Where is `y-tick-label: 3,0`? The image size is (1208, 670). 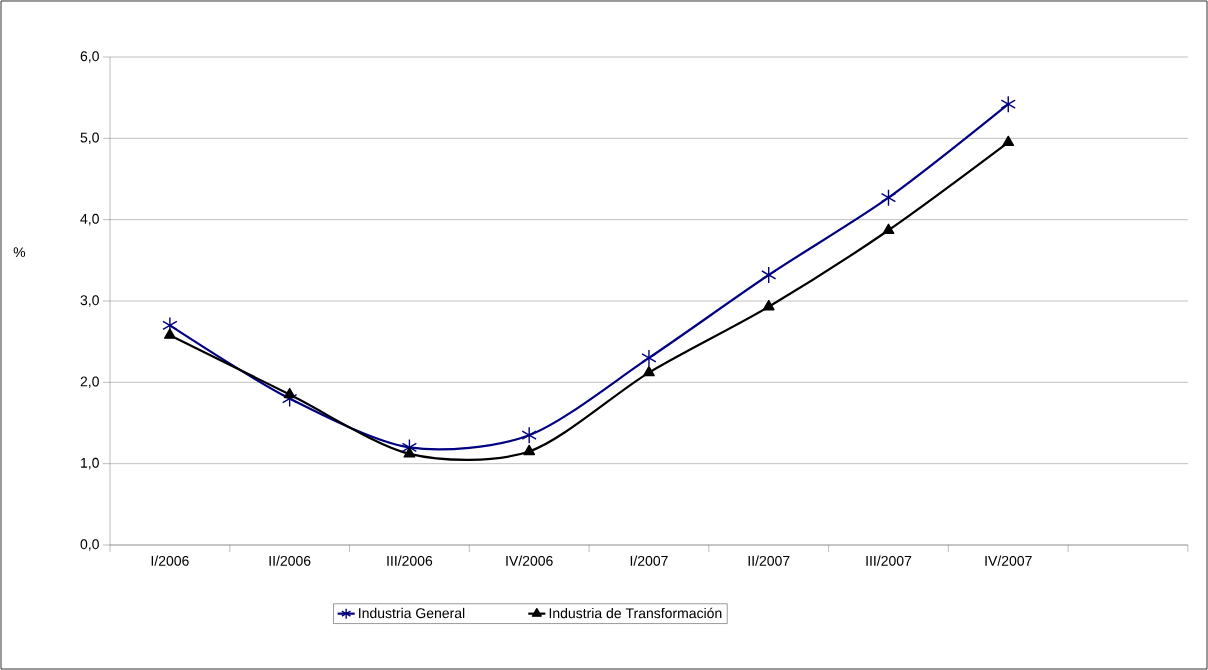
y-tick-label: 3,0 is located at coordinates (89, 301).